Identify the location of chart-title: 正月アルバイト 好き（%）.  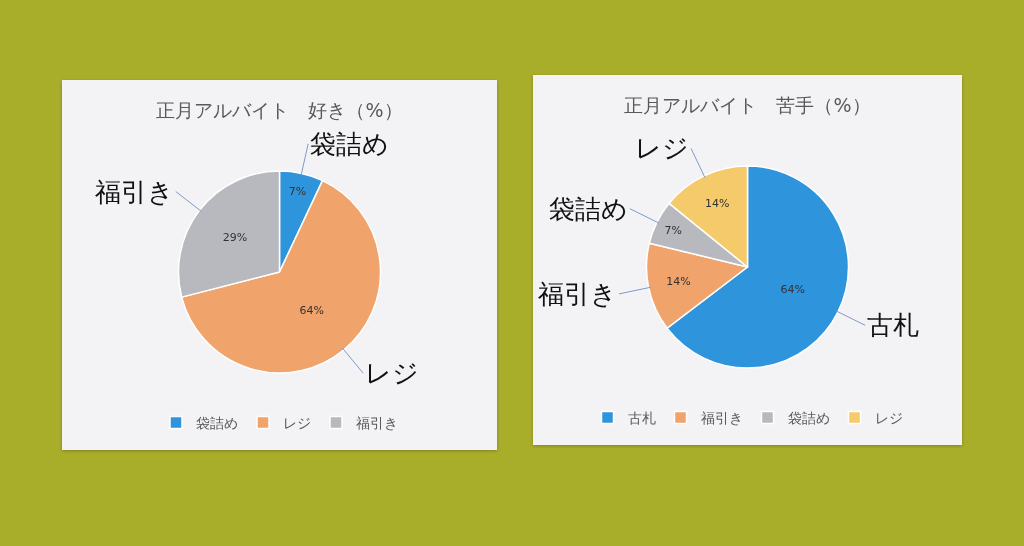
(279, 109).